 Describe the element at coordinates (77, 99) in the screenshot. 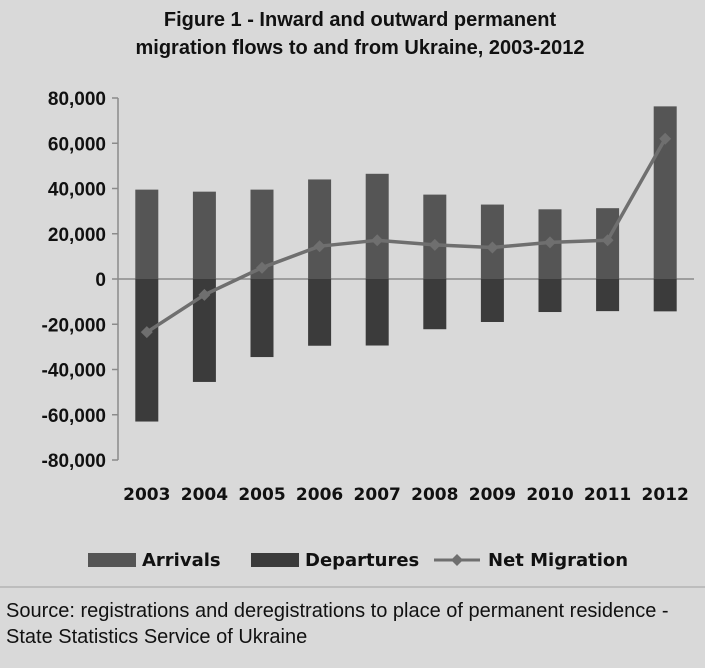

I see `y-tick-label: 80,000` at that location.